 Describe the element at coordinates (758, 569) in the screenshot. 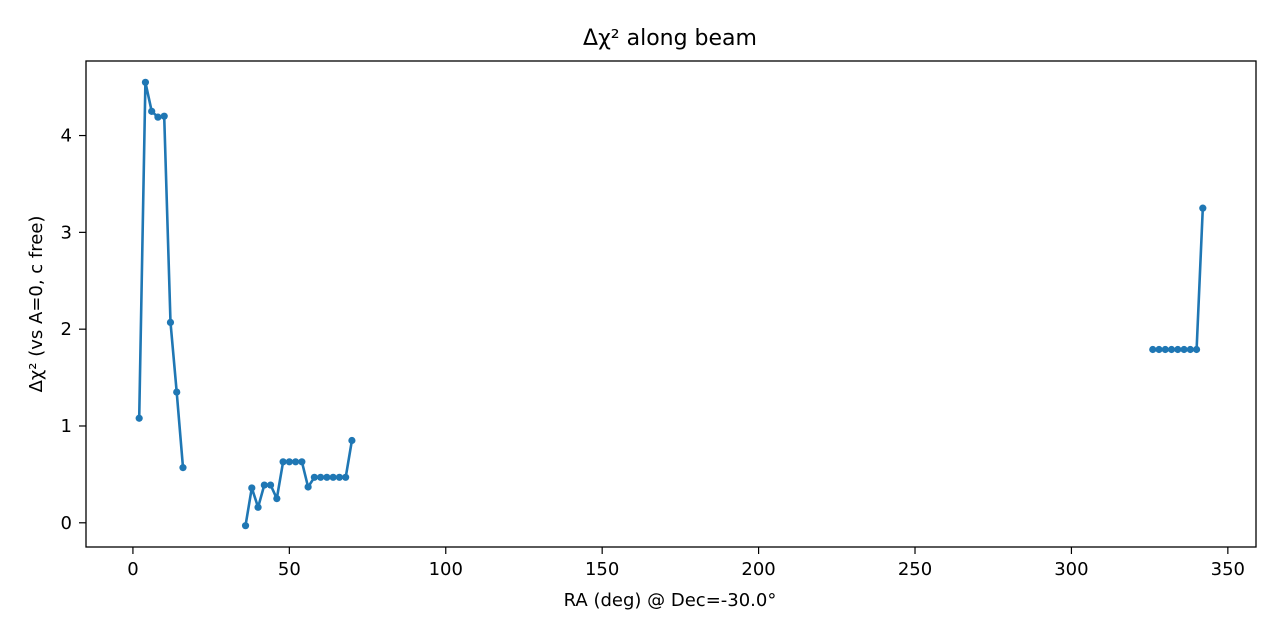

I see `x-tick-label: 200` at that location.